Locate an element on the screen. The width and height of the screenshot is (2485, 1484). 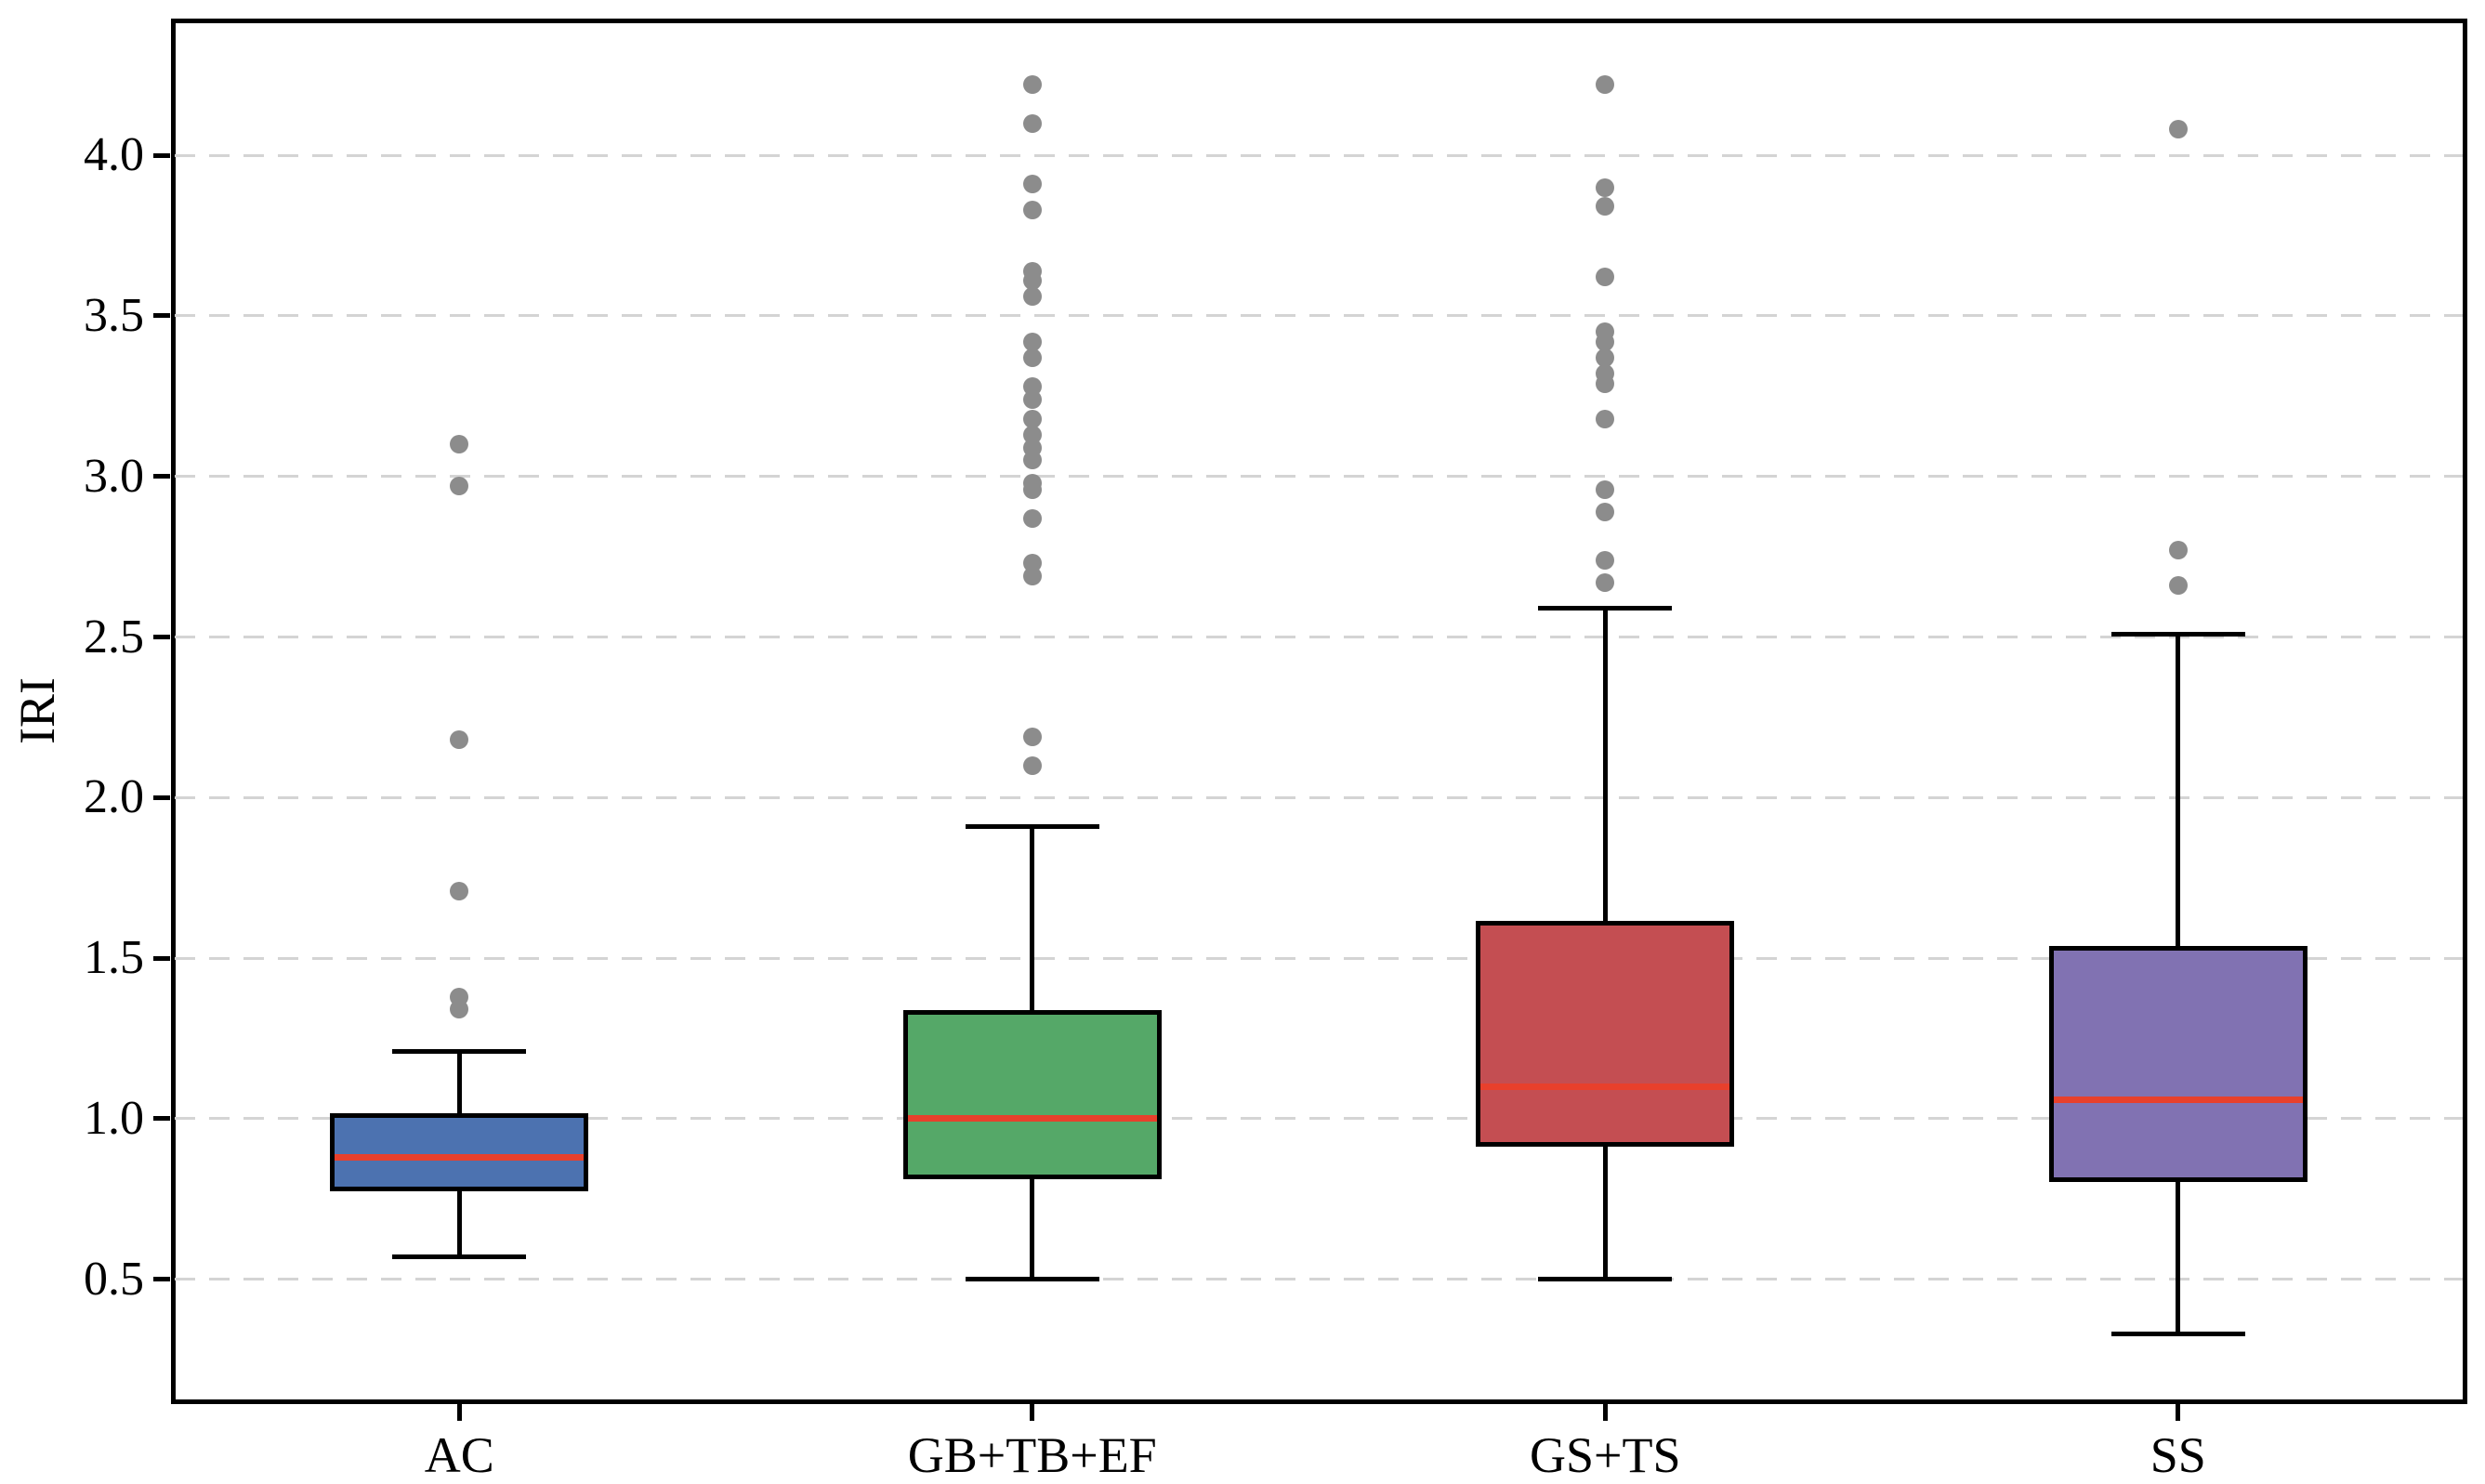
x-tick-label: GS+TS is located at coordinates (1605, 1455).